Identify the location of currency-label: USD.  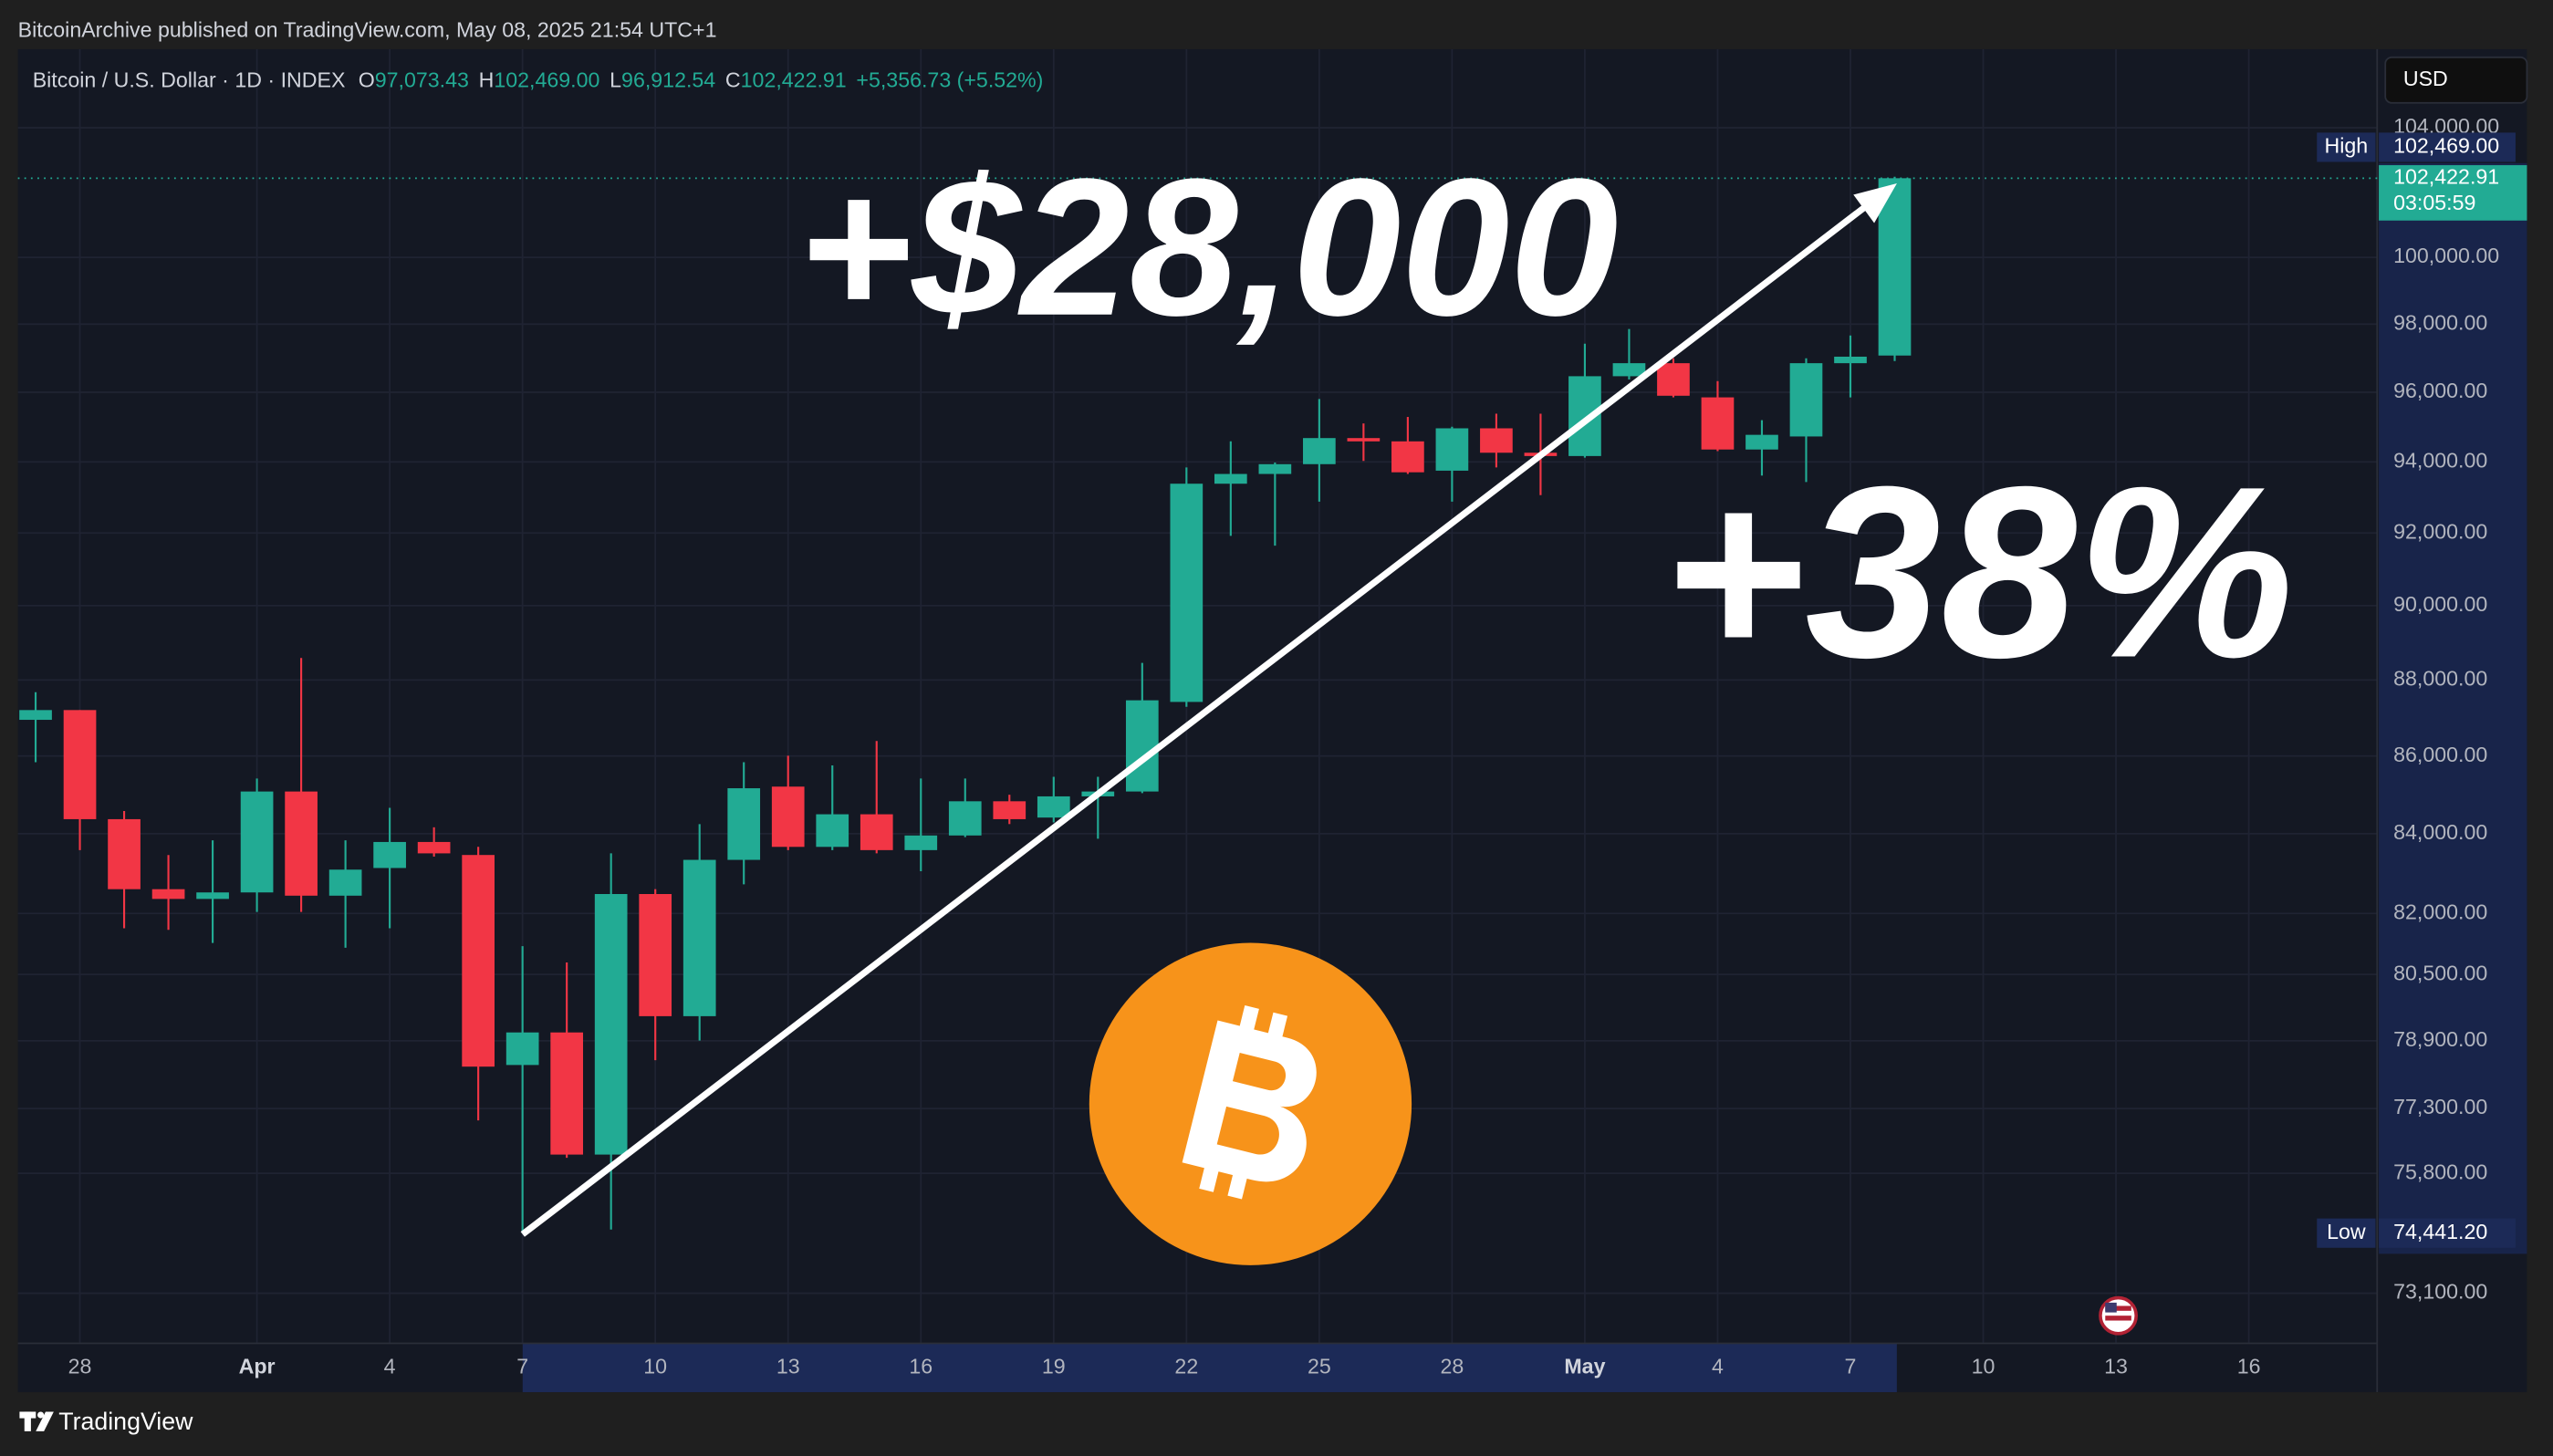
(2425, 78).